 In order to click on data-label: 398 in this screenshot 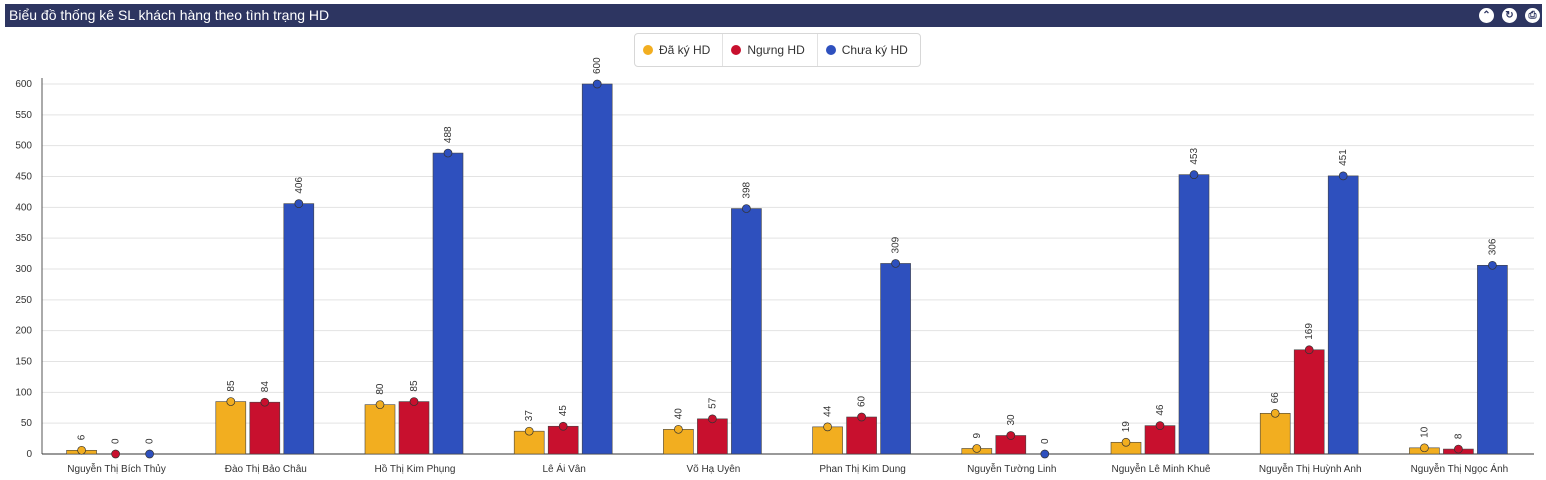, I will do `click(746, 189)`.